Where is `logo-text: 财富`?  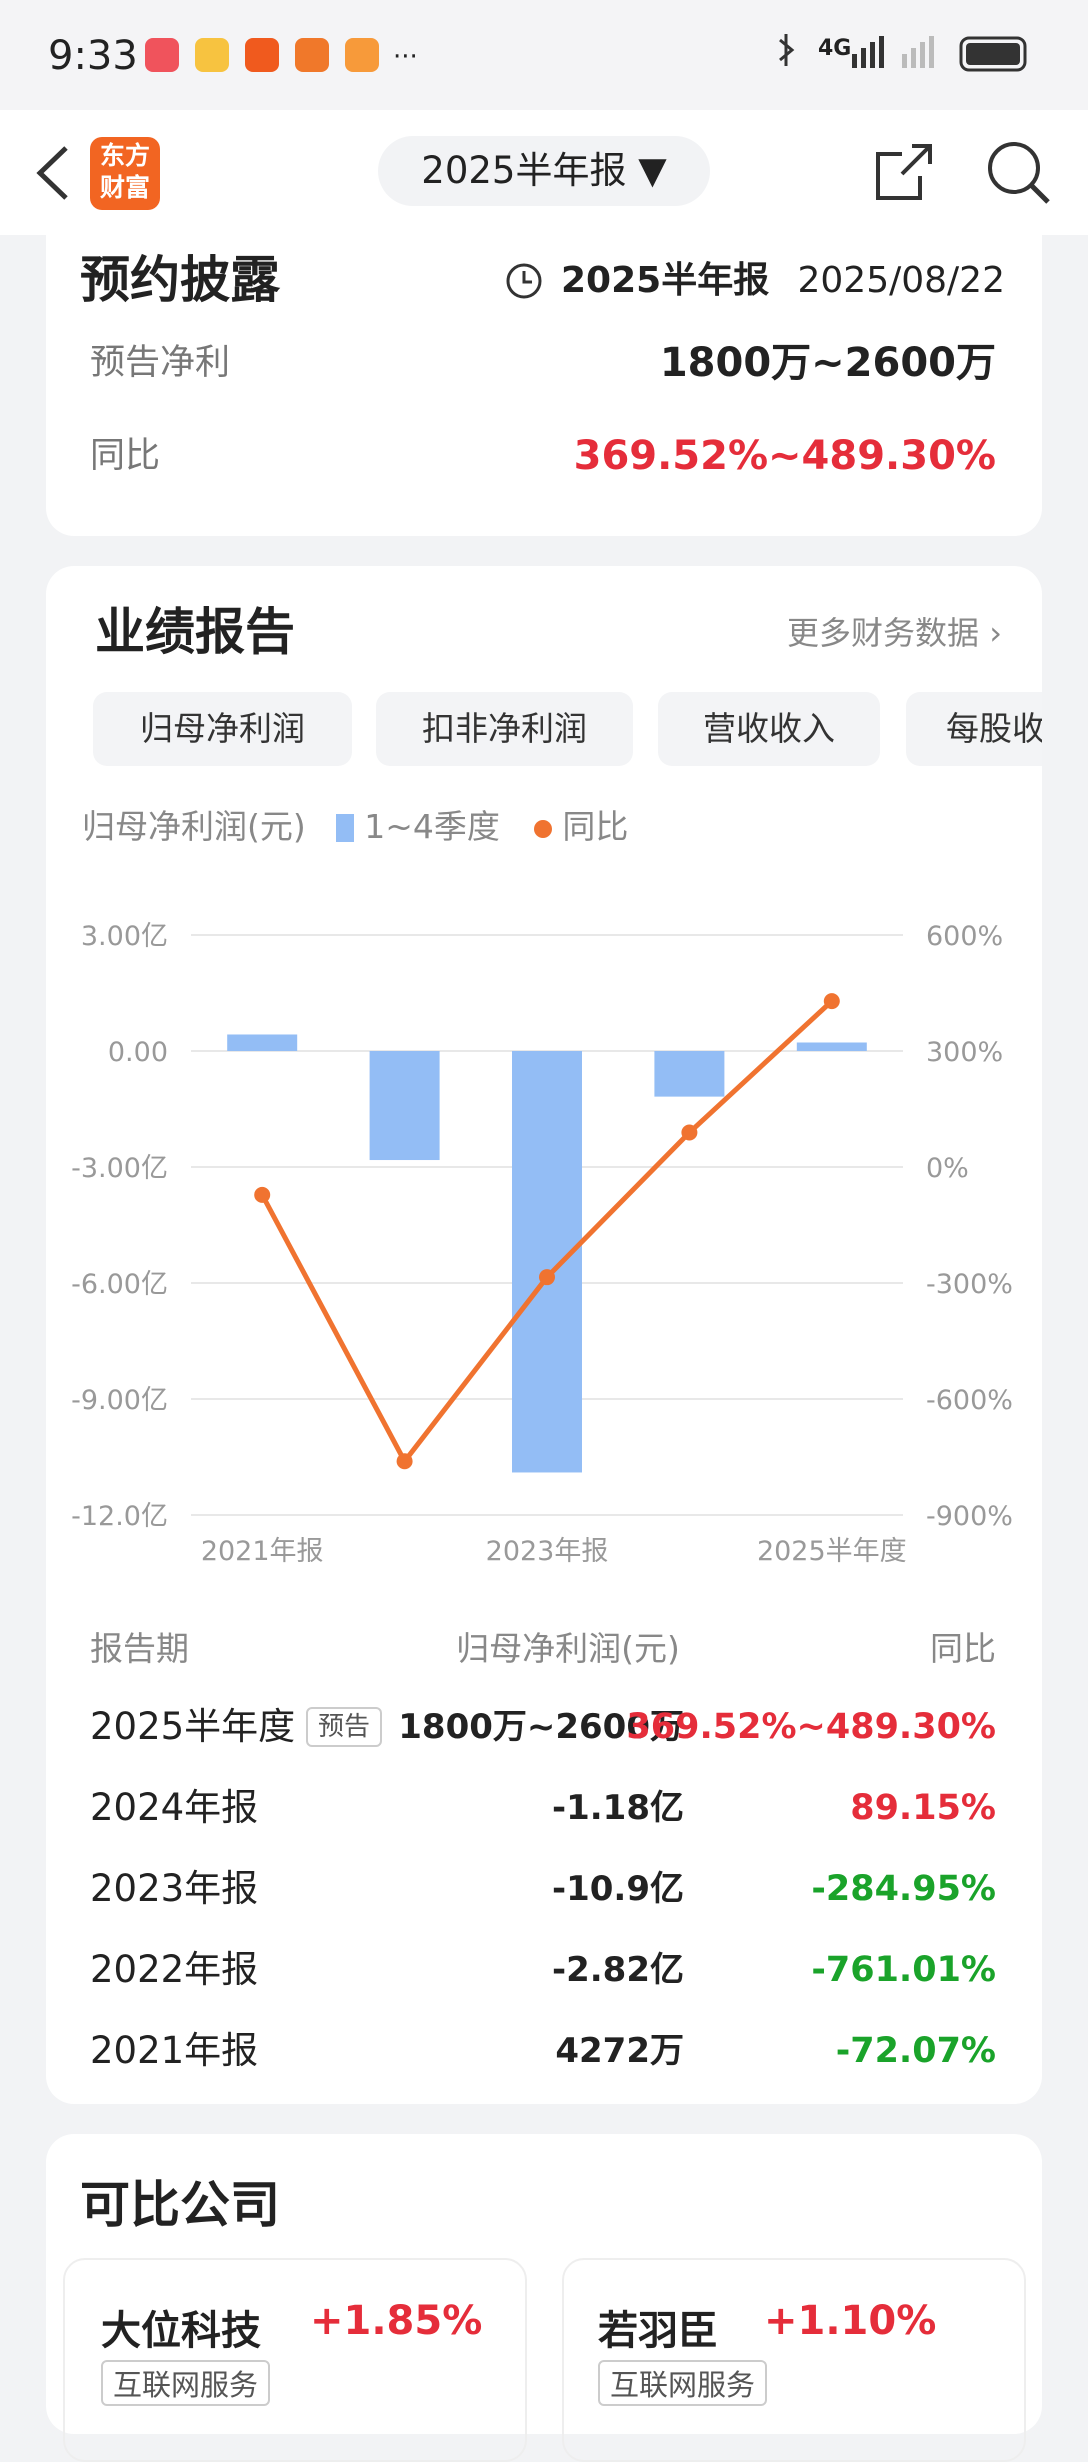
logo-text: 财富 is located at coordinates (124, 187).